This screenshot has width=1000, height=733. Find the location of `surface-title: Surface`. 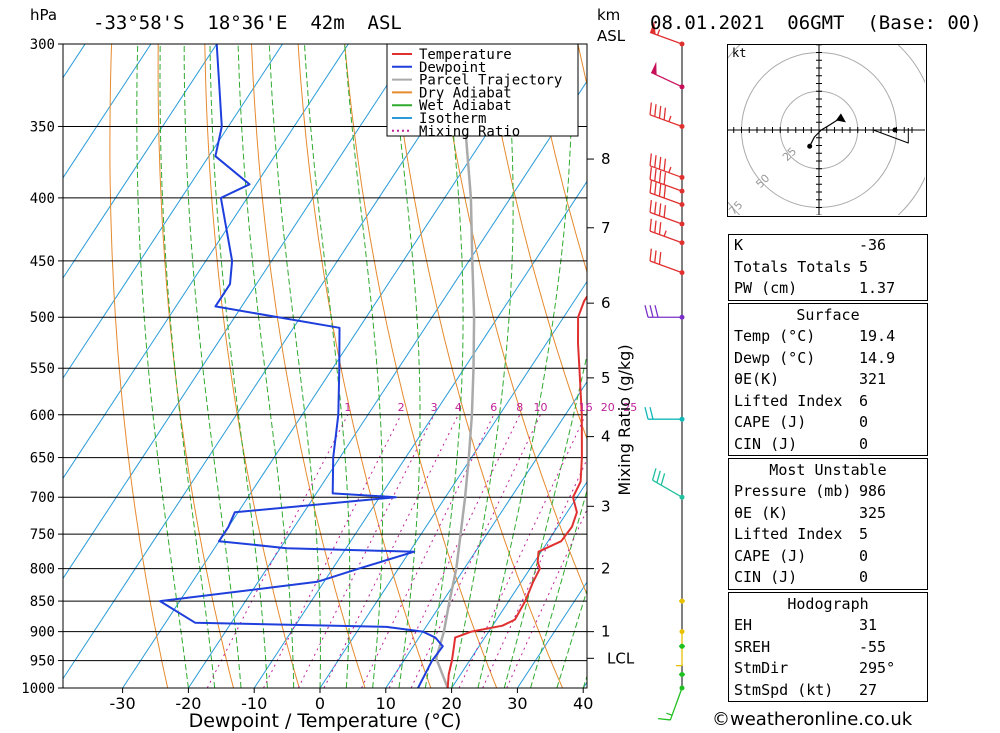

surface-title: Surface is located at coordinates (828, 315).